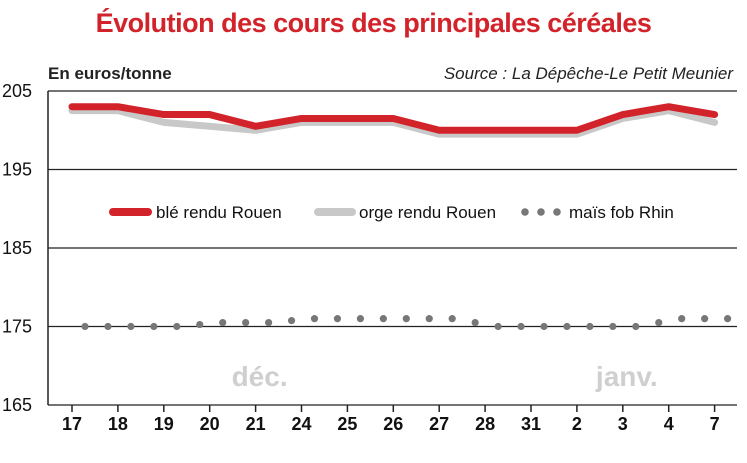  Describe the element at coordinates (17, 170) in the screenshot. I see `y-tick-label: 195` at that location.